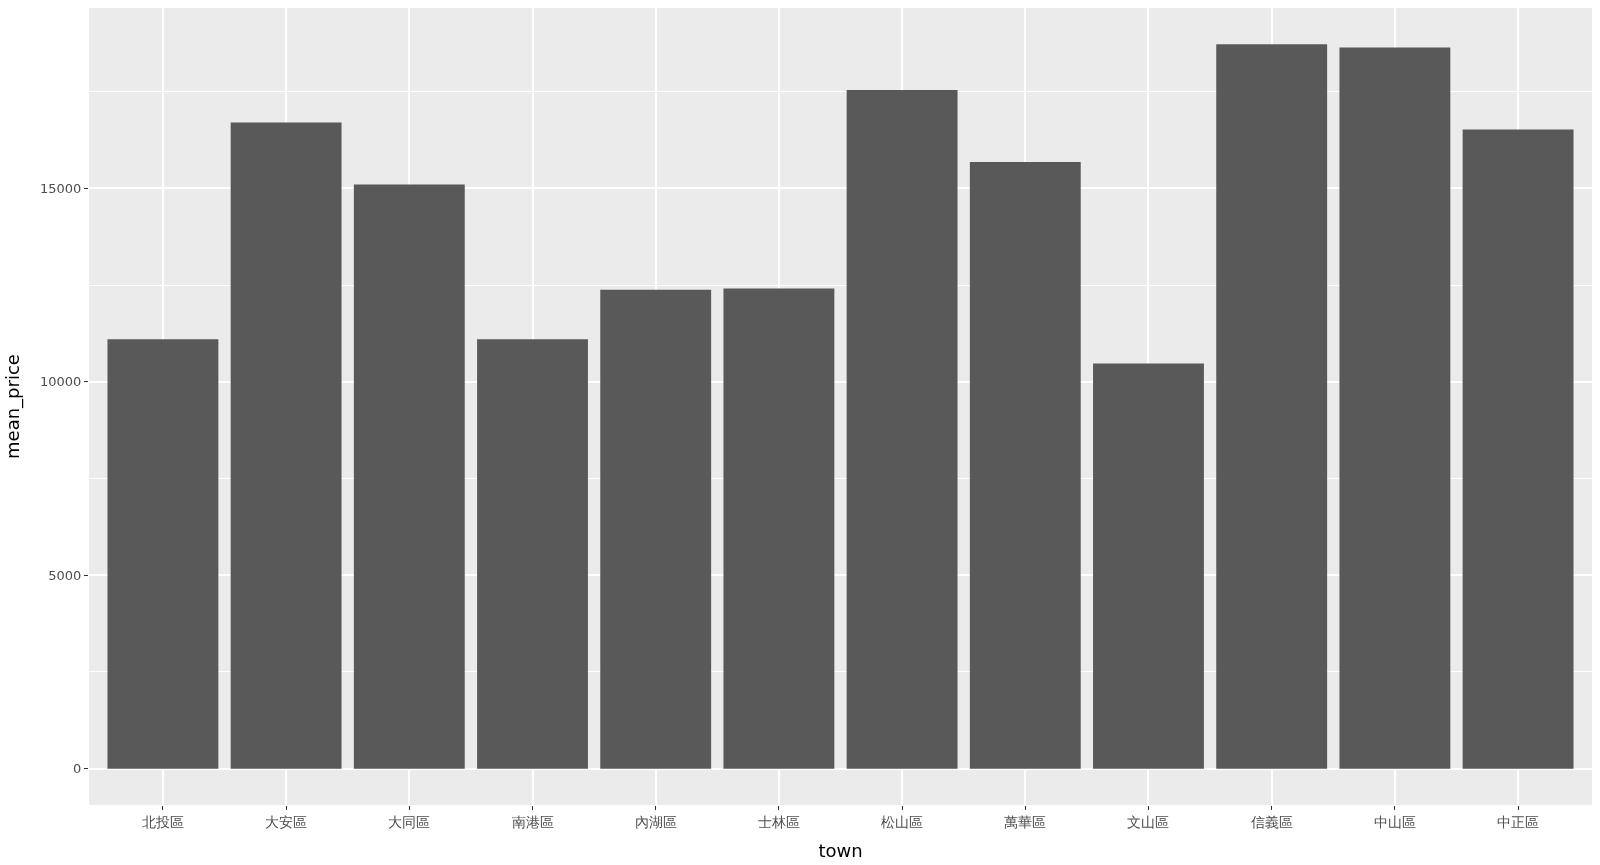  Describe the element at coordinates (61, 188) in the screenshot. I see `y-tick-label: 15000` at that location.